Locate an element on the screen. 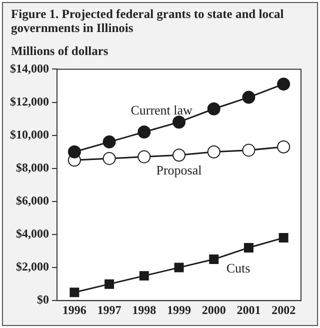 The height and width of the screenshot is (328, 320). chart-title: Figure 1. Projected federal grants to state and local governments in Illinois is located at coordinates (148, 21).